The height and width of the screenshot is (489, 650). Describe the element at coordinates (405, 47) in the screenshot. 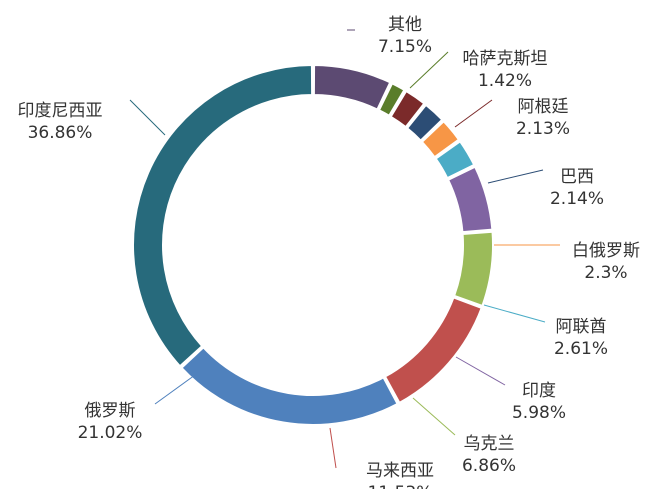

I see `slice-value-label: 7.15%` at that location.